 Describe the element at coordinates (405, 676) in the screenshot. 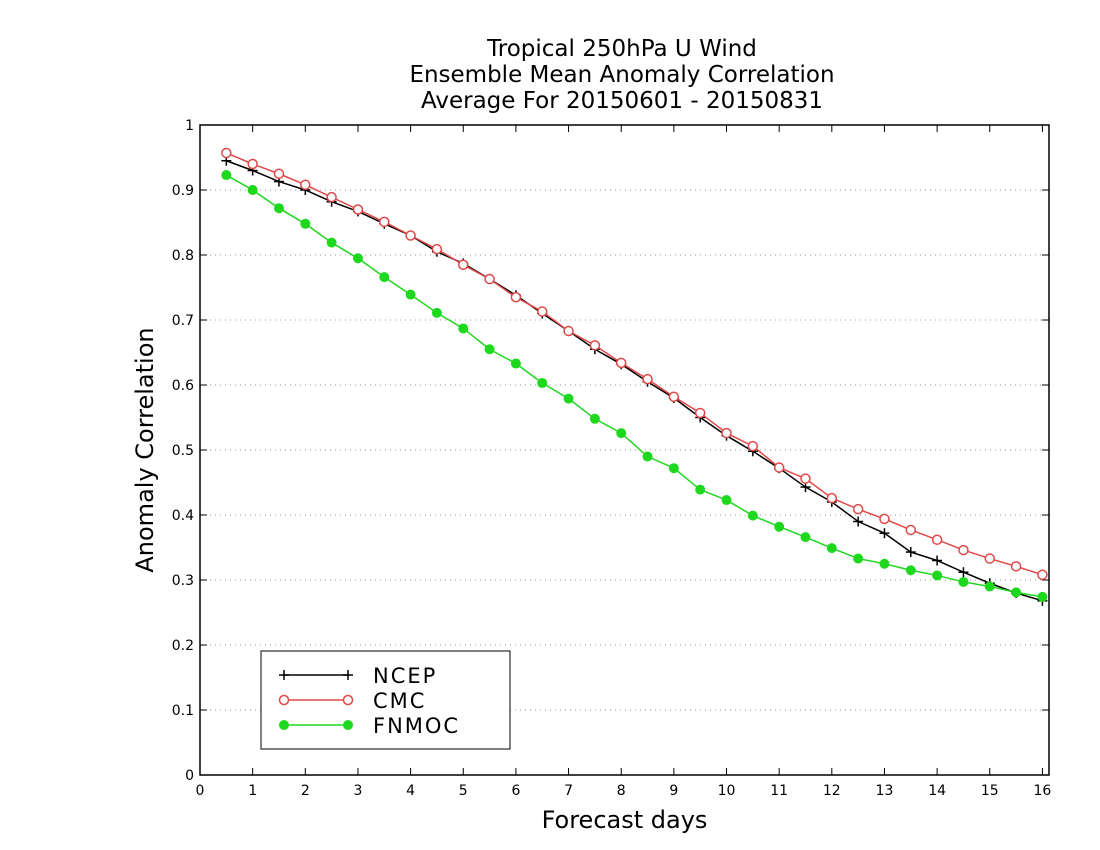

I see `legend-label-ncep: NCEP` at that location.